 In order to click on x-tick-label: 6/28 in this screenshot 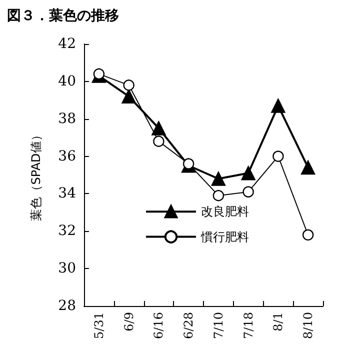, I will do `click(189, 325)`.